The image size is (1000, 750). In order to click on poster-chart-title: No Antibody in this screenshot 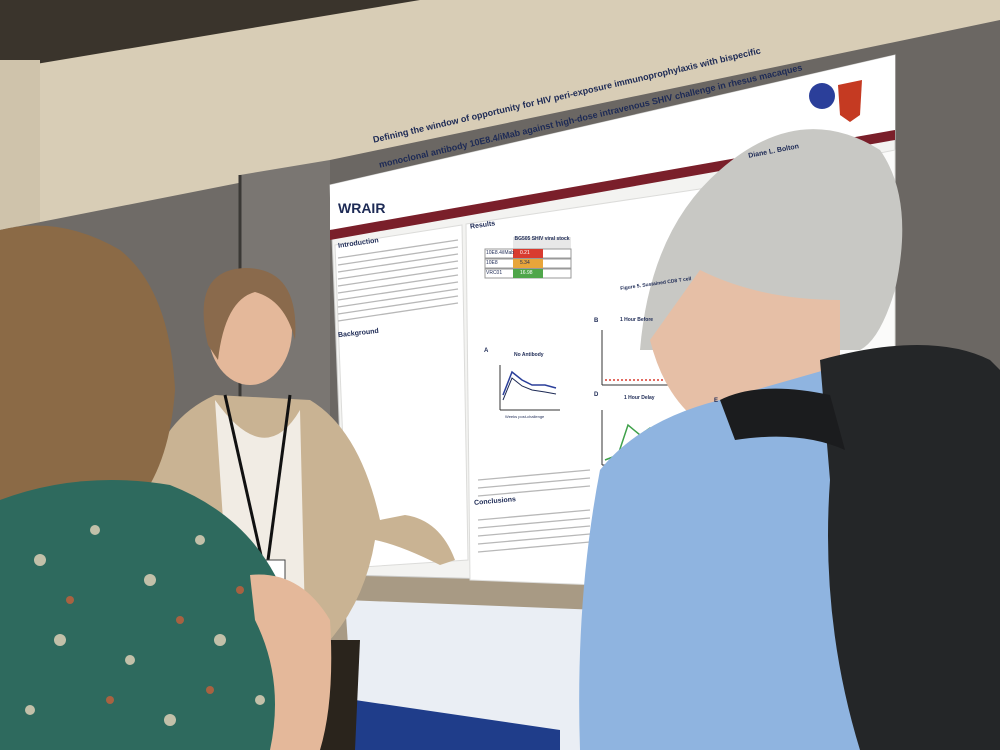, I will do `click(529, 355)`.